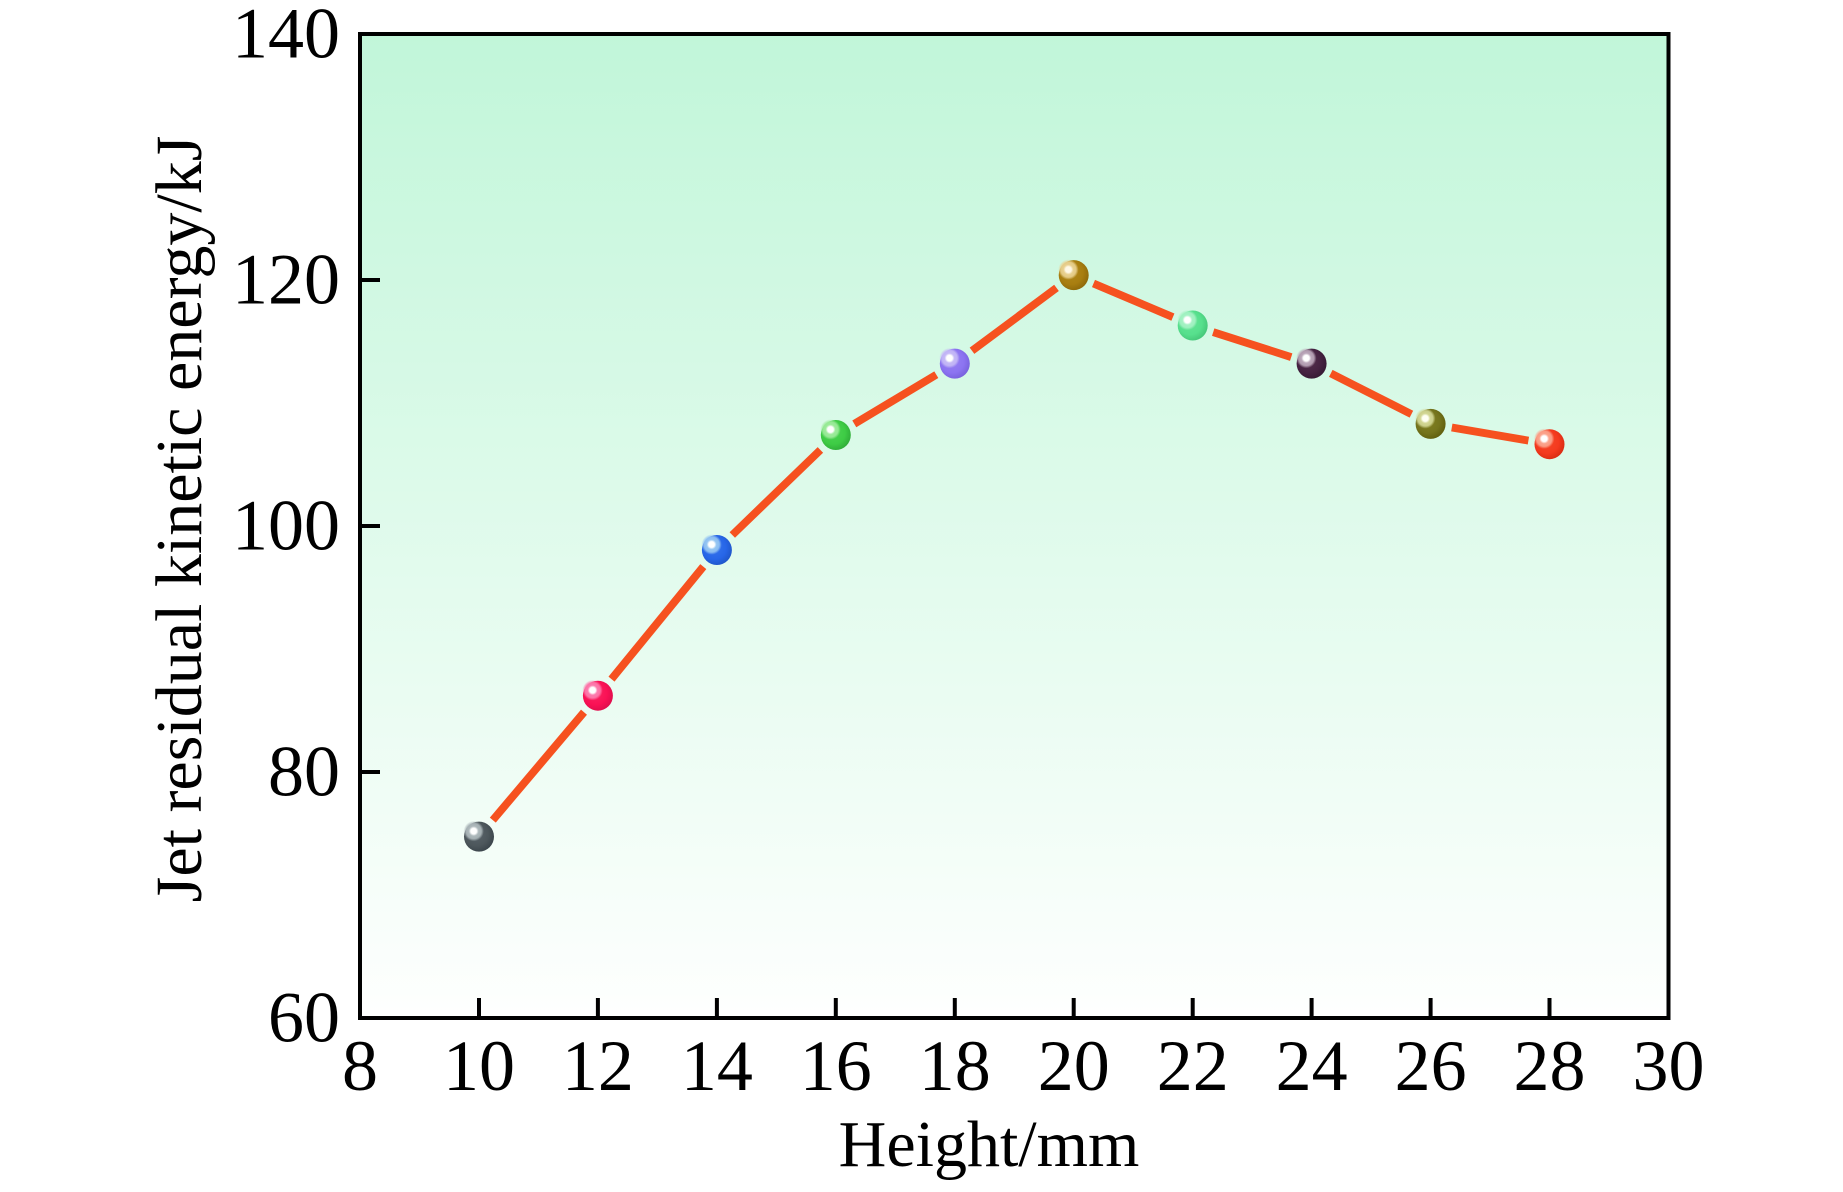  What do you see at coordinates (1312, 1066) in the screenshot?
I see `svg-text: 24` at bounding box center [1312, 1066].